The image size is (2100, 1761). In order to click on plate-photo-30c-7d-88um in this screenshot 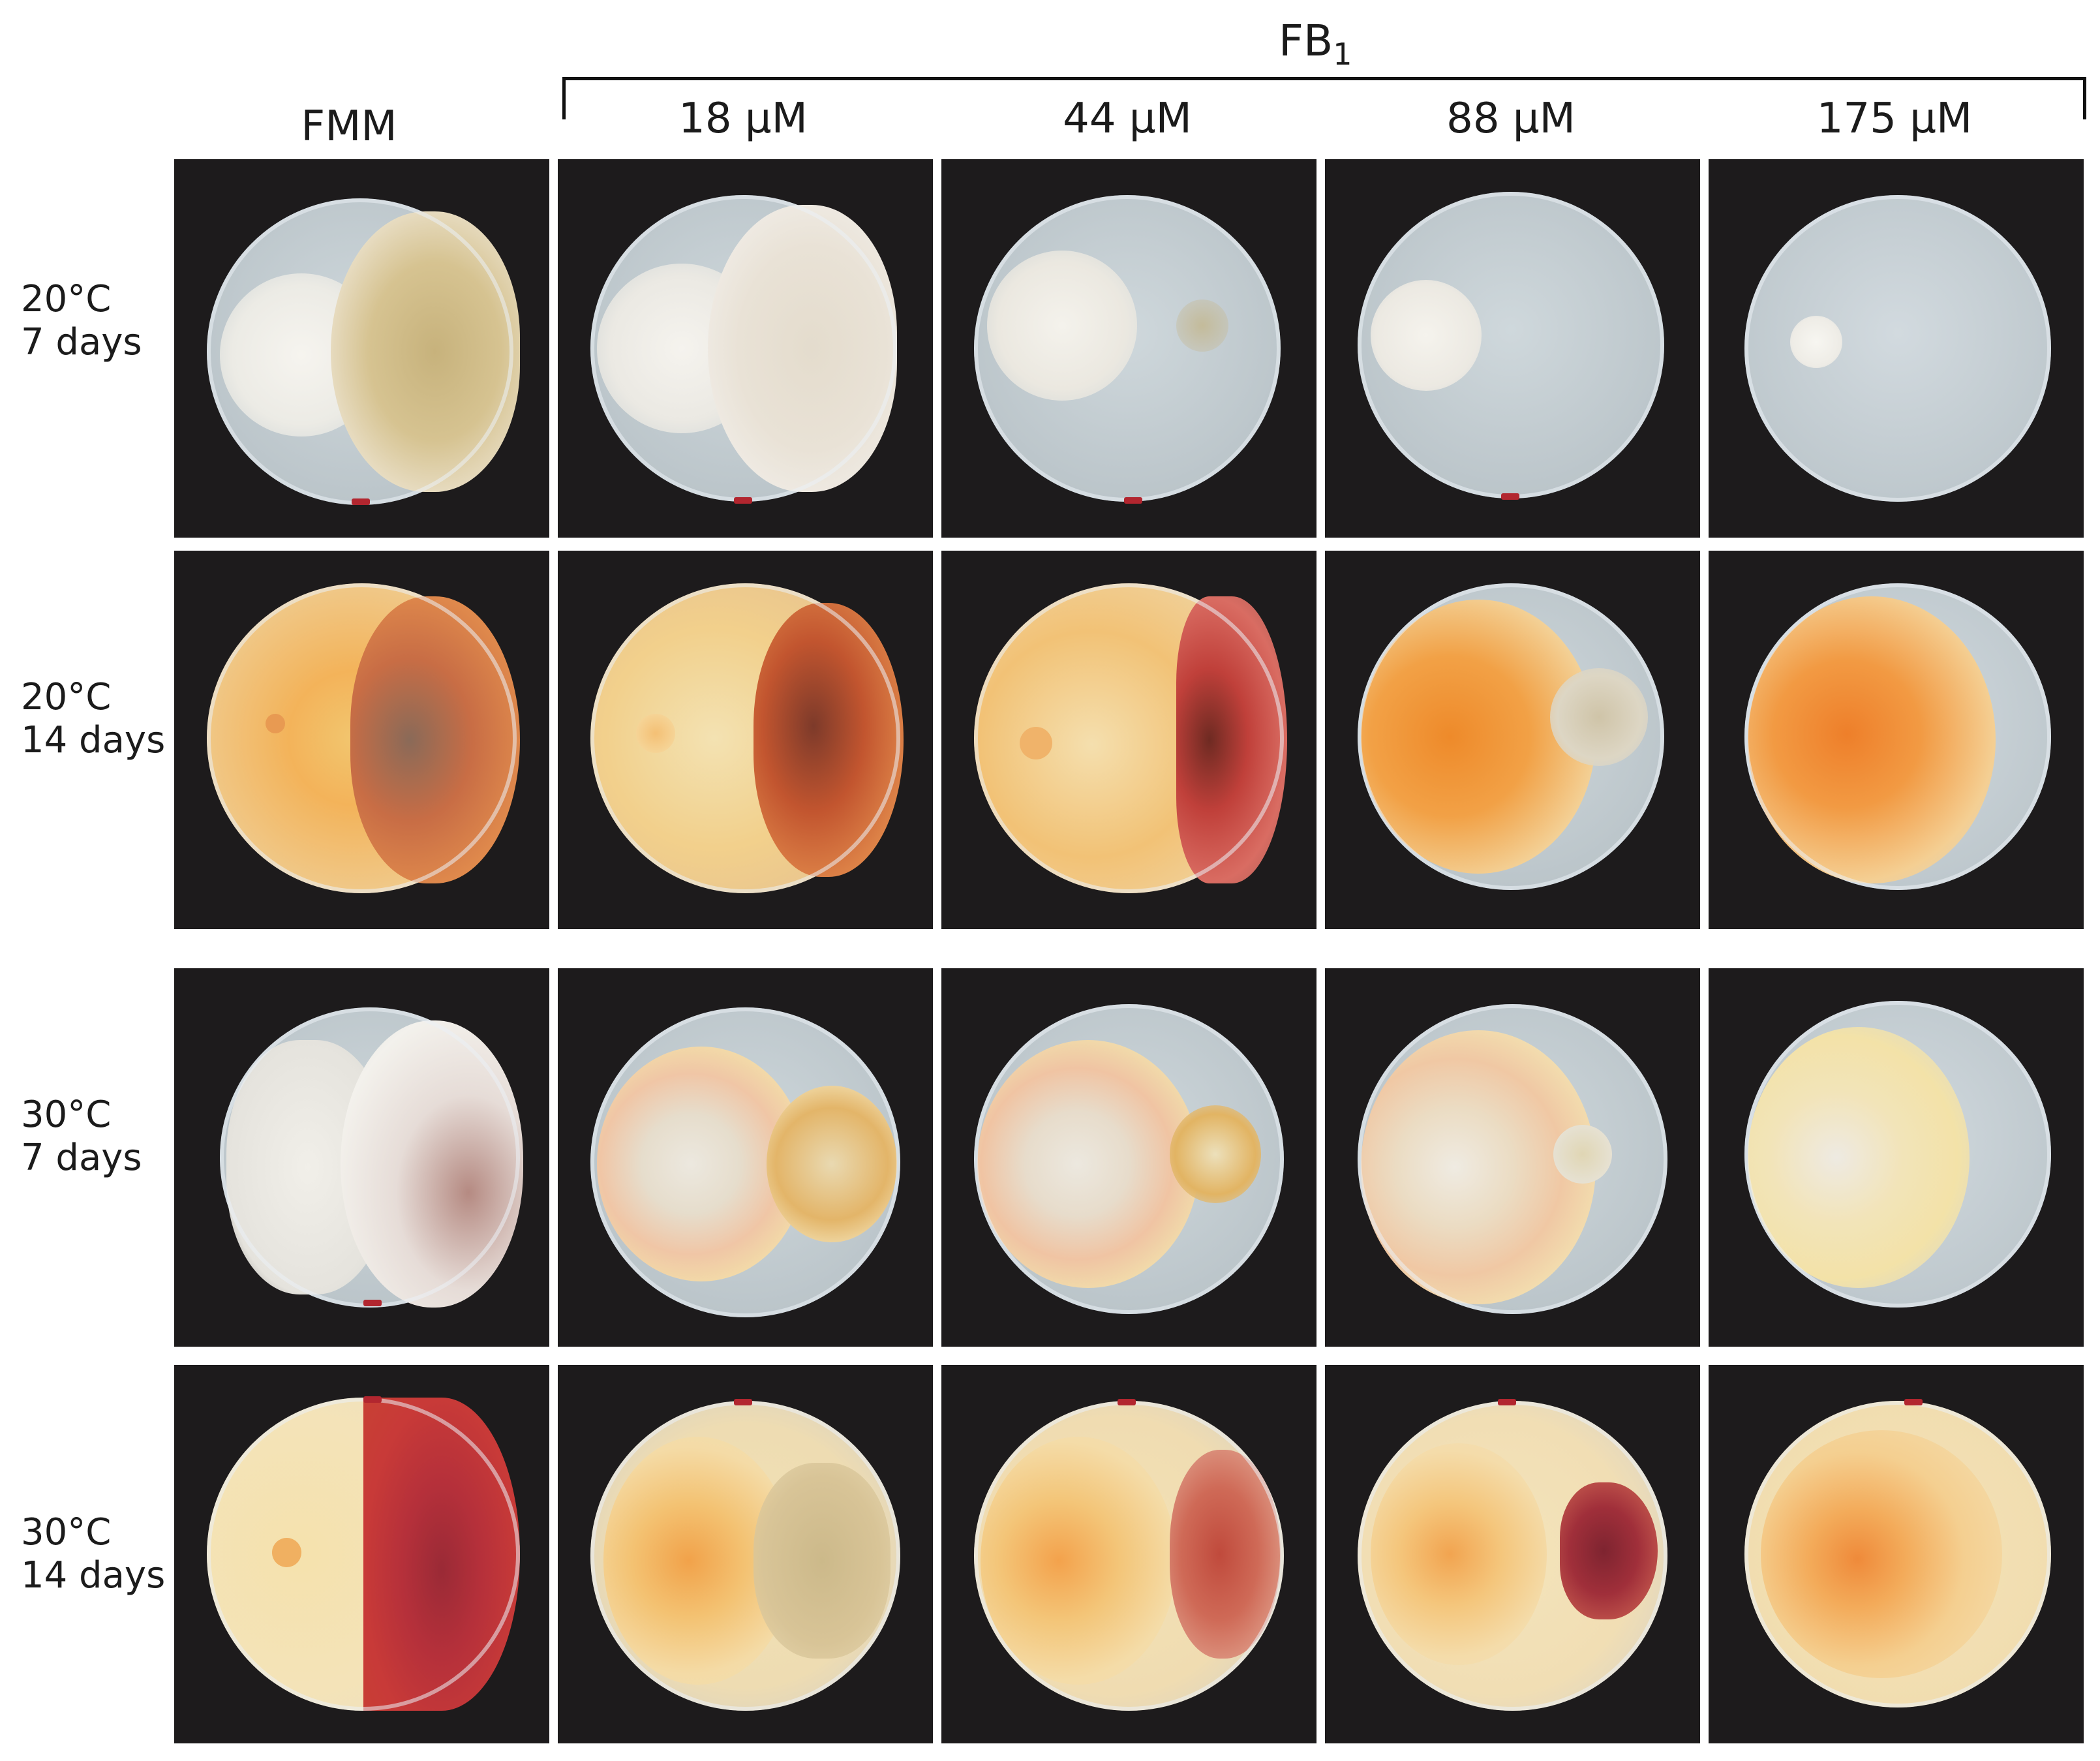, I will do `click(1512, 1157)`.